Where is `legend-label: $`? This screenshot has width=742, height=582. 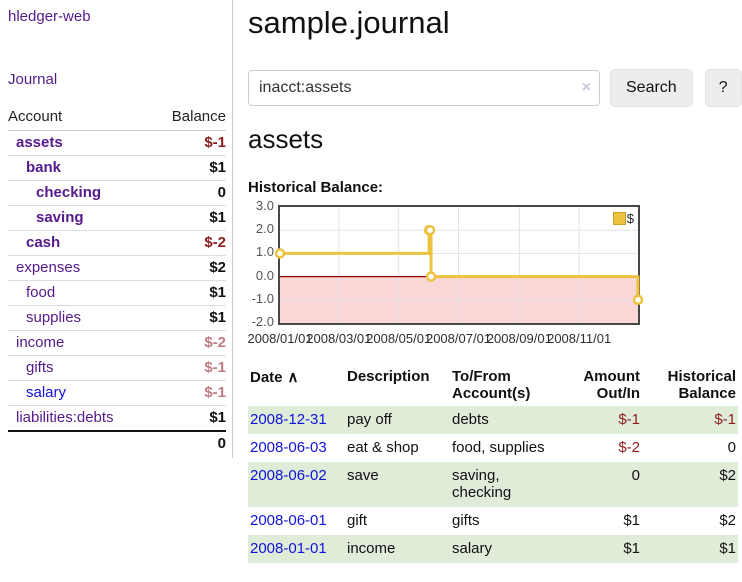 legend-label: $ is located at coordinates (630, 218).